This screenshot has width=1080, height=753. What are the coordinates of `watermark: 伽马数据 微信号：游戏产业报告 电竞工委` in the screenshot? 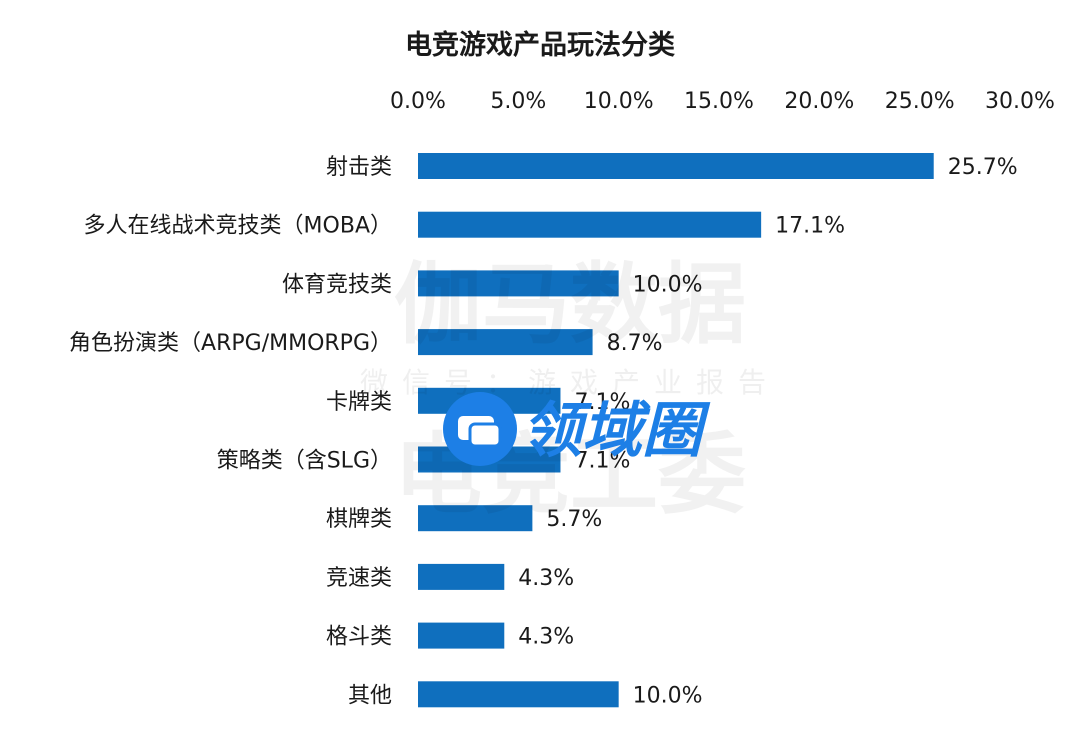 It's located at (570, 389).